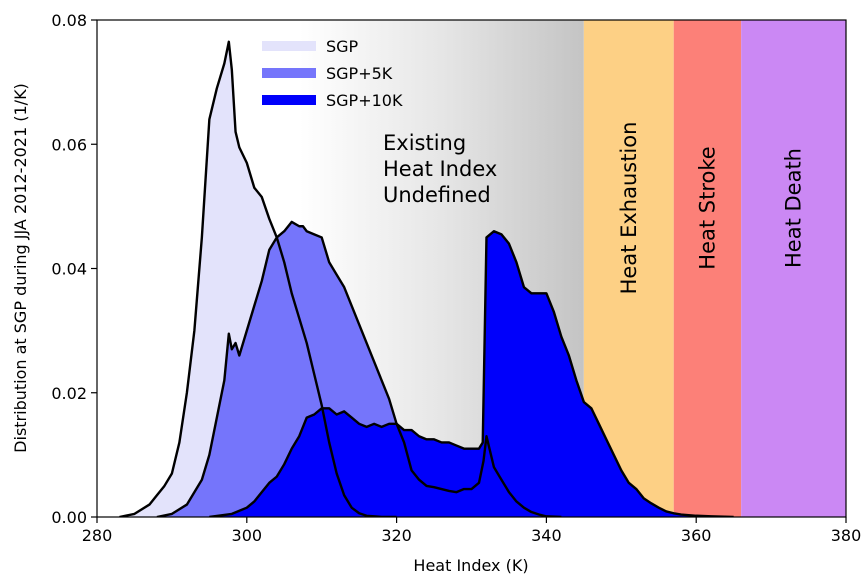 This screenshot has height=588, width=867. What do you see at coordinates (707, 207) in the screenshot?
I see `region-label-heat-stroke: Heat Stroke` at bounding box center [707, 207].